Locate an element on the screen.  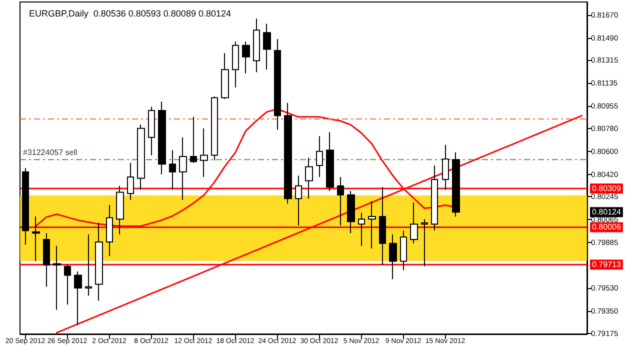
ref-line-label: 0.79713 is located at coordinates (607, 265).